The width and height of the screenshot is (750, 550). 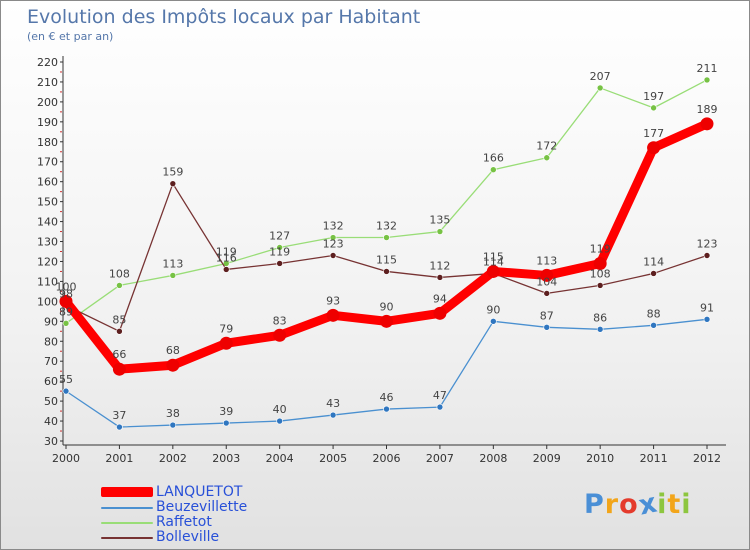 I want to click on y-tick-label: 130, so click(x=47, y=242).